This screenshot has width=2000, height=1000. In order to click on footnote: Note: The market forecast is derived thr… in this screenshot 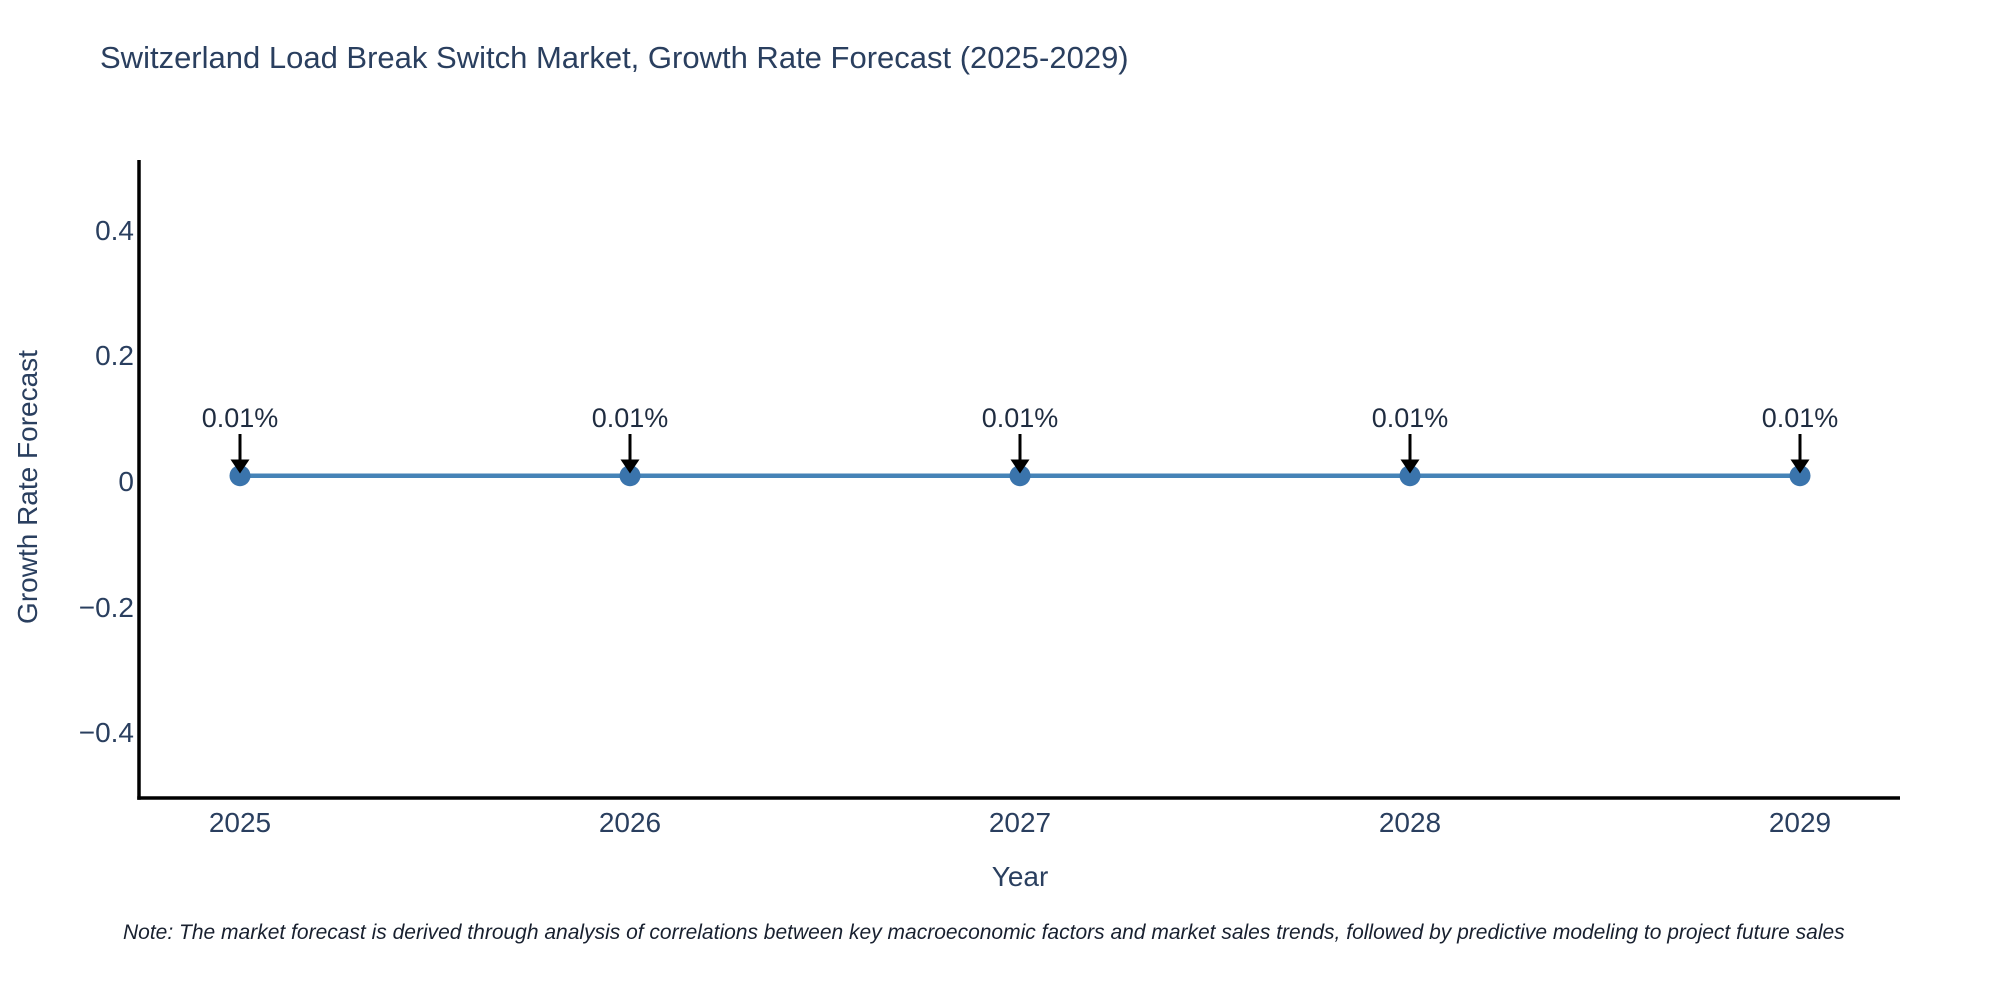, I will do `click(984, 932)`.